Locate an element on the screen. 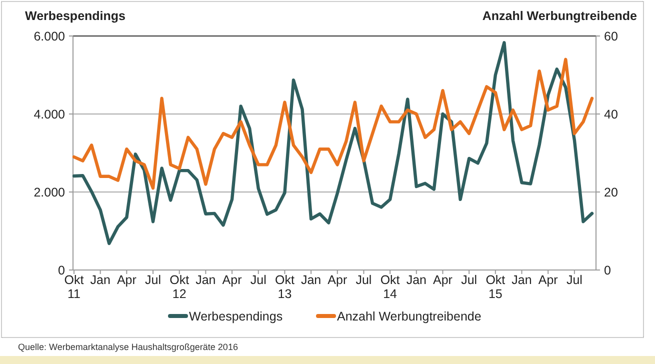 This screenshot has height=364, width=655. legend-label: Werbespendings is located at coordinates (236, 316).